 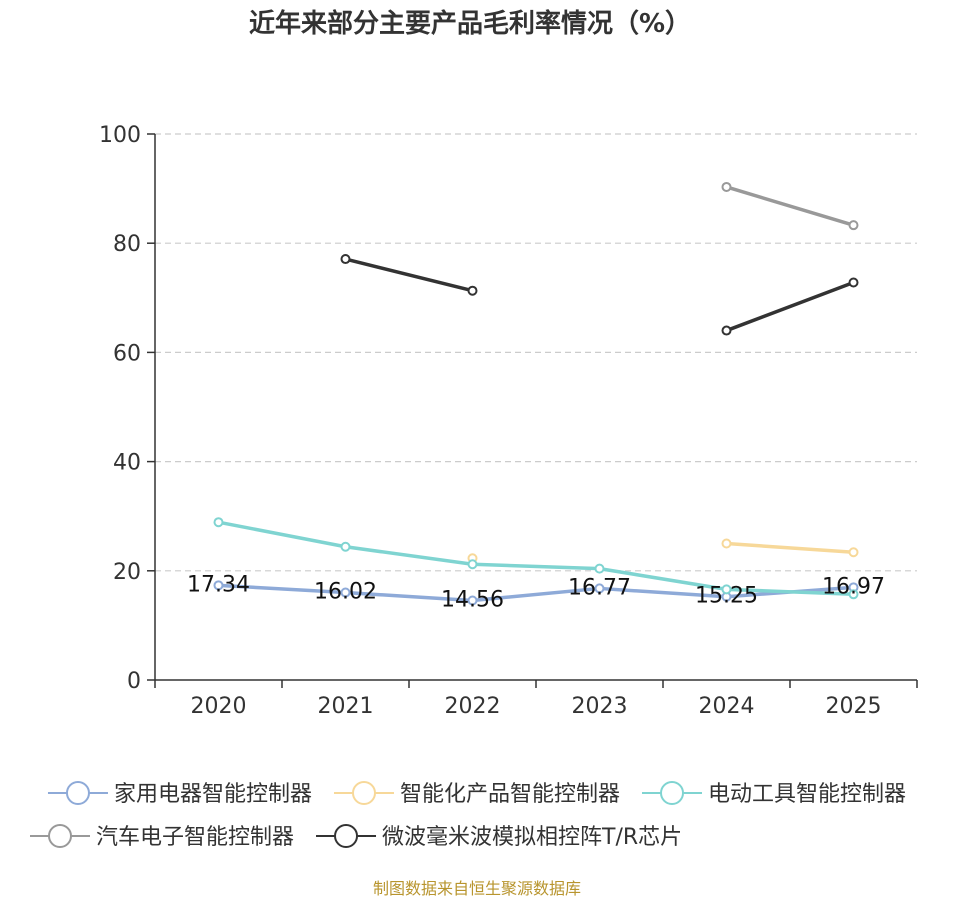 What do you see at coordinates (854, 706) in the screenshot?
I see `x-tick-label: 2025` at bounding box center [854, 706].